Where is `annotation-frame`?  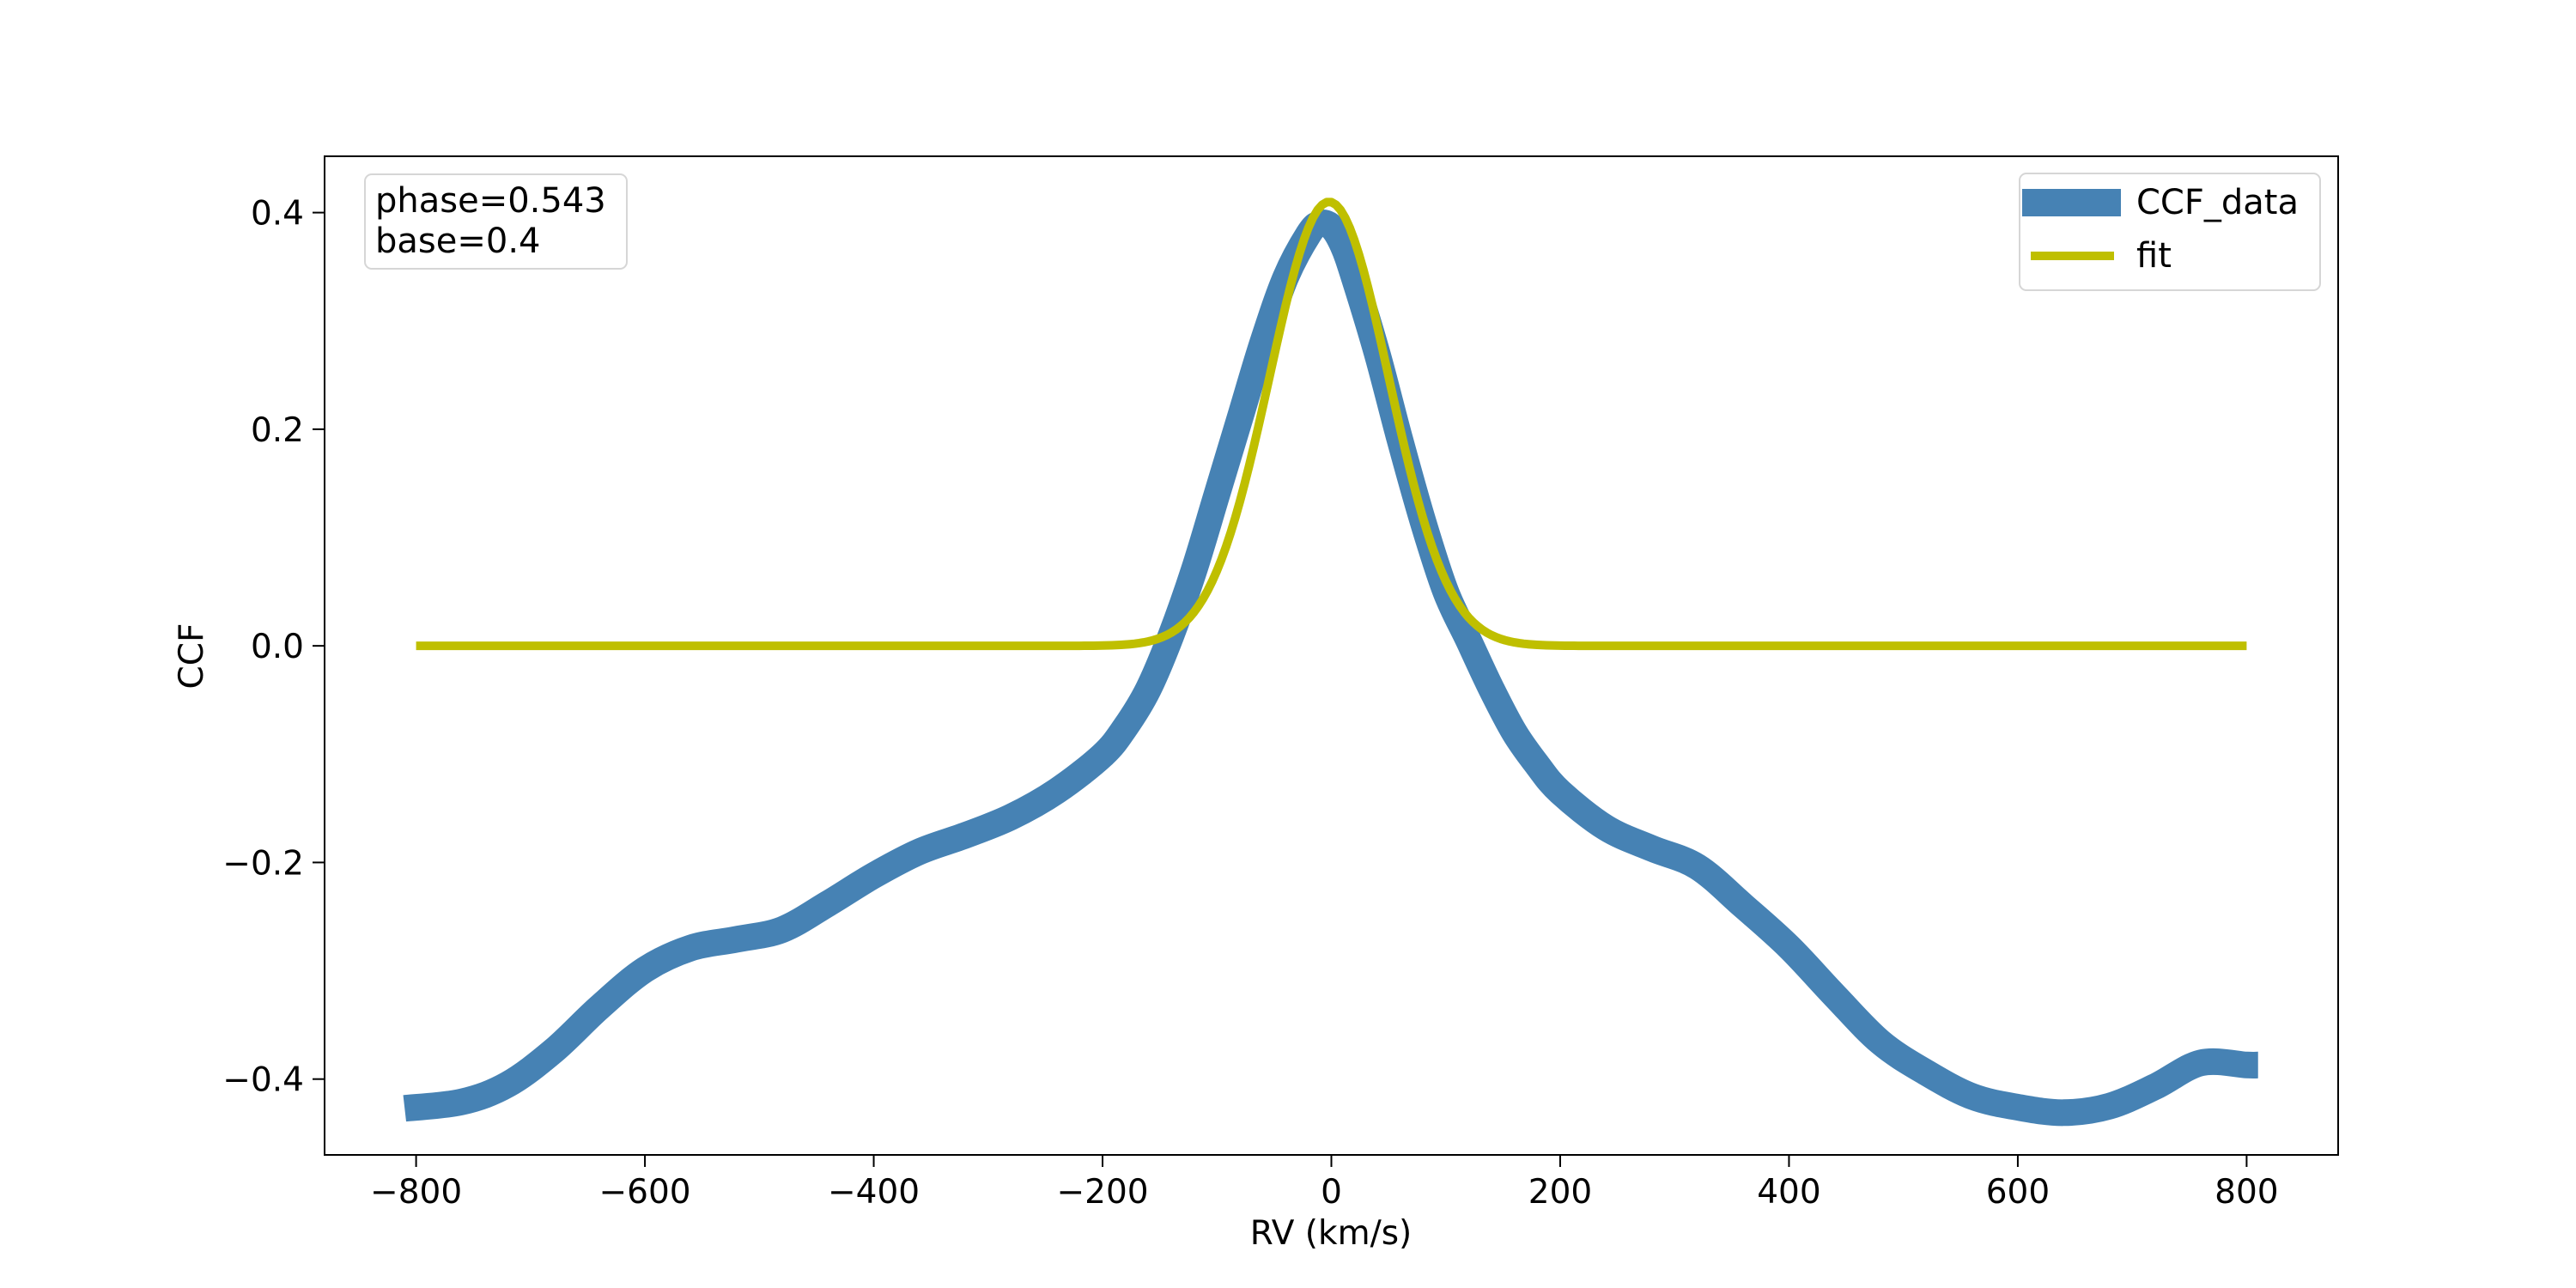
annotation-frame is located at coordinates (496, 221).